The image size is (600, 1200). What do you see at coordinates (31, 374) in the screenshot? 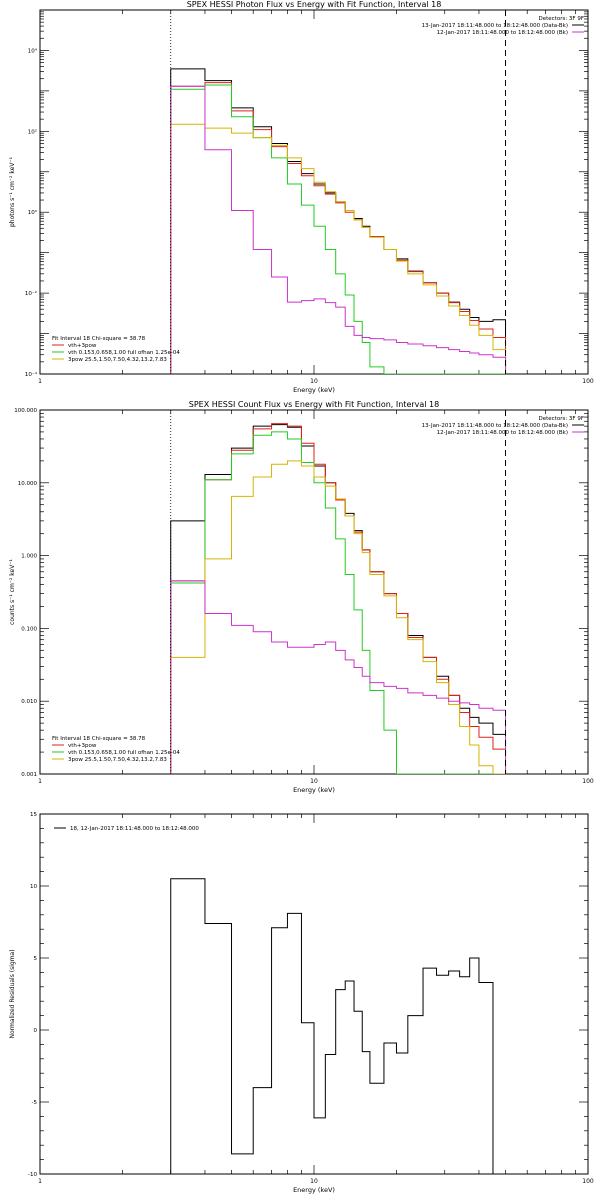
I see `y-tick-label: 10⁻⁴` at bounding box center [31, 374].